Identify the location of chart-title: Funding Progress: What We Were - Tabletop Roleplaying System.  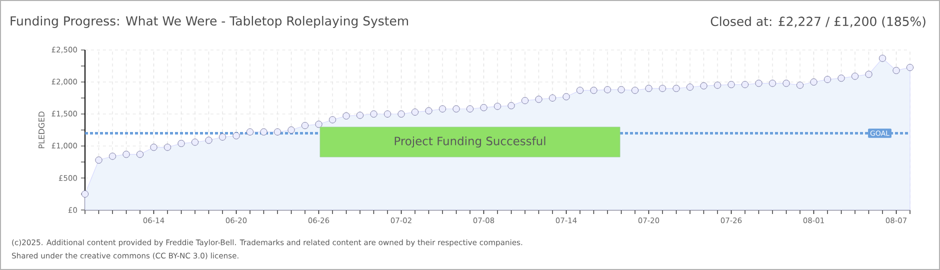
(209, 22).